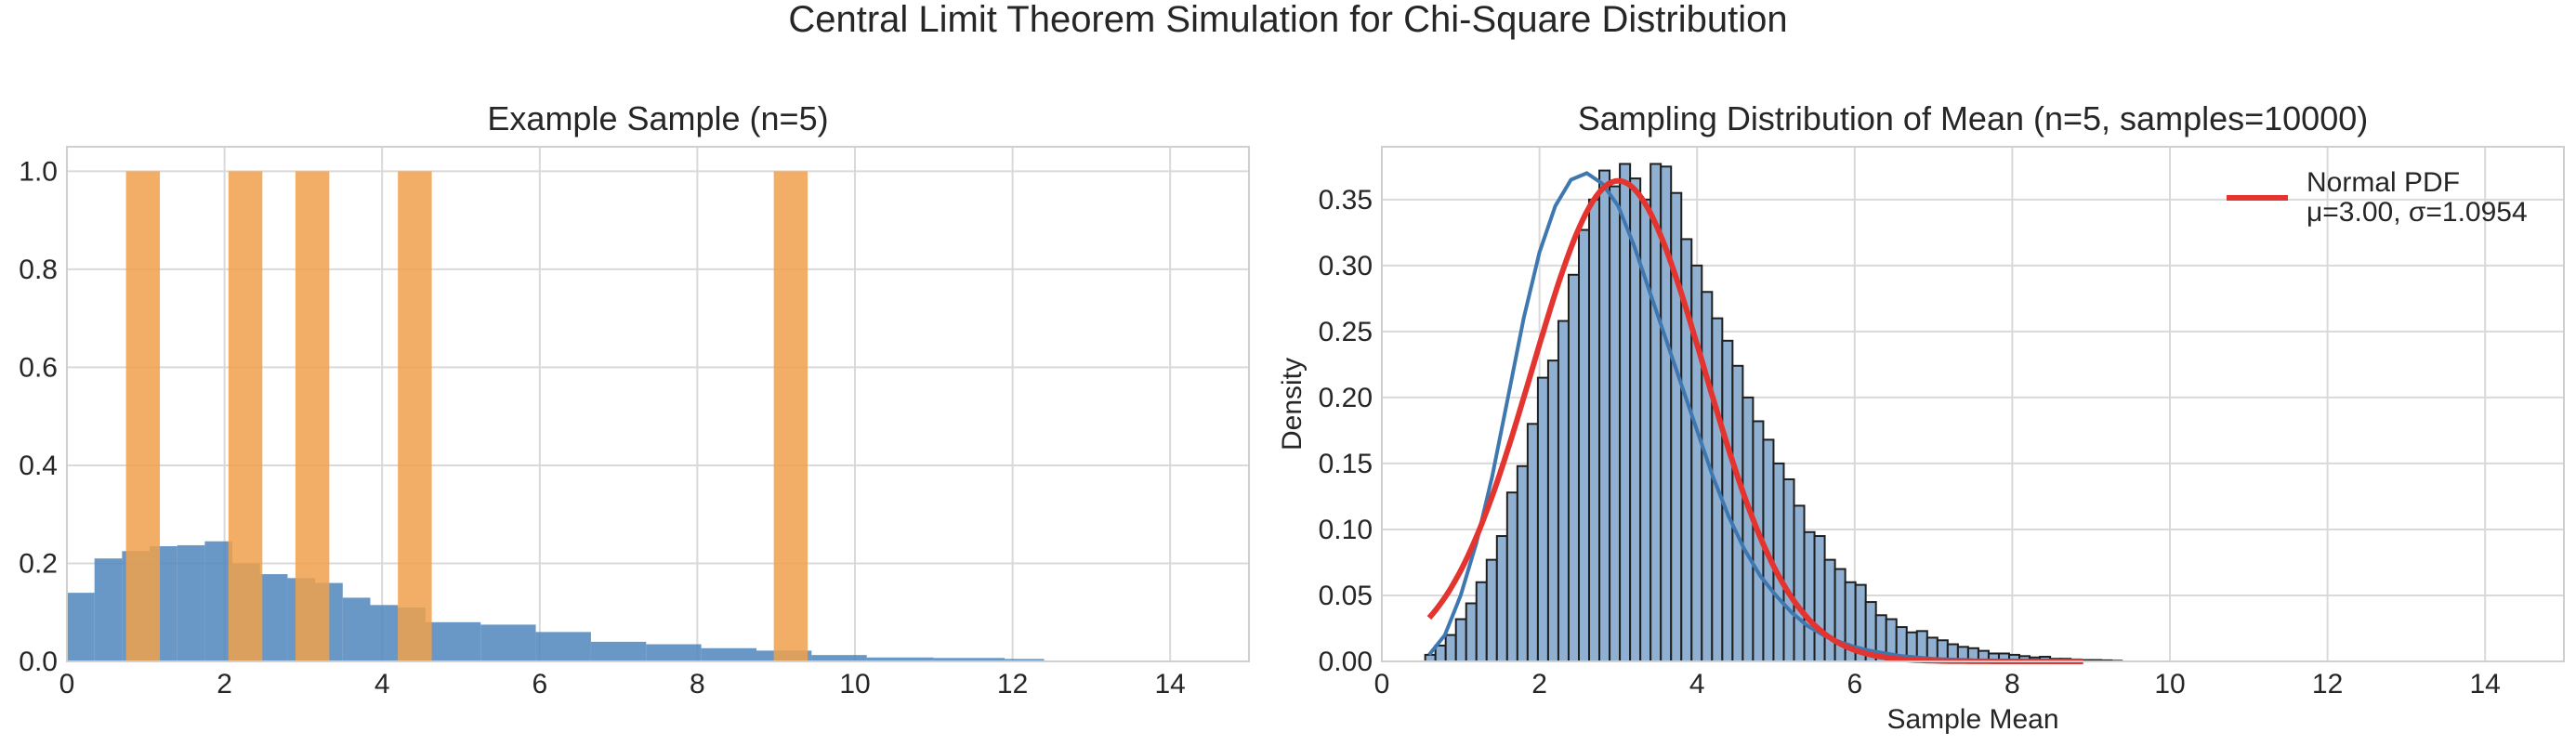 The height and width of the screenshot is (745, 2576). What do you see at coordinates (38, 662) in the screenshot?
I see `left-ytick-label: 0.0` at bounding box center [38, 662].